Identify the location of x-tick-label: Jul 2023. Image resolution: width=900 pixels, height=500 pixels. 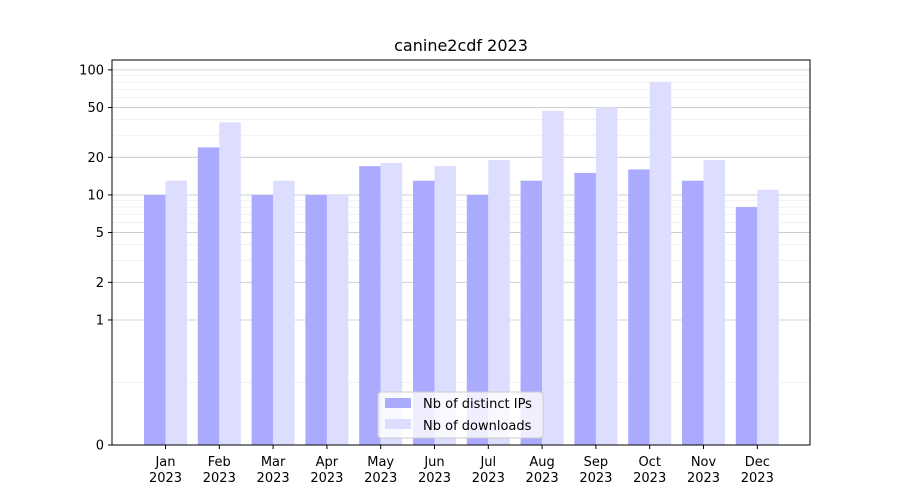
(488, 470).